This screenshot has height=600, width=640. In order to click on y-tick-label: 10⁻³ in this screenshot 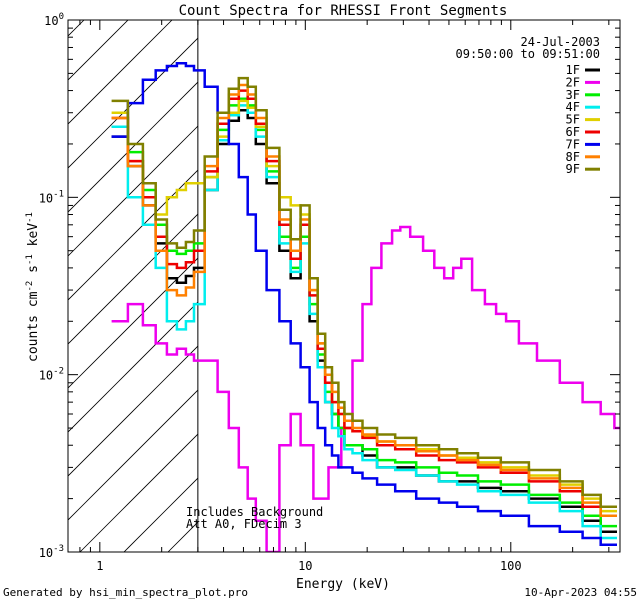, I will do `click(51, 552)`.